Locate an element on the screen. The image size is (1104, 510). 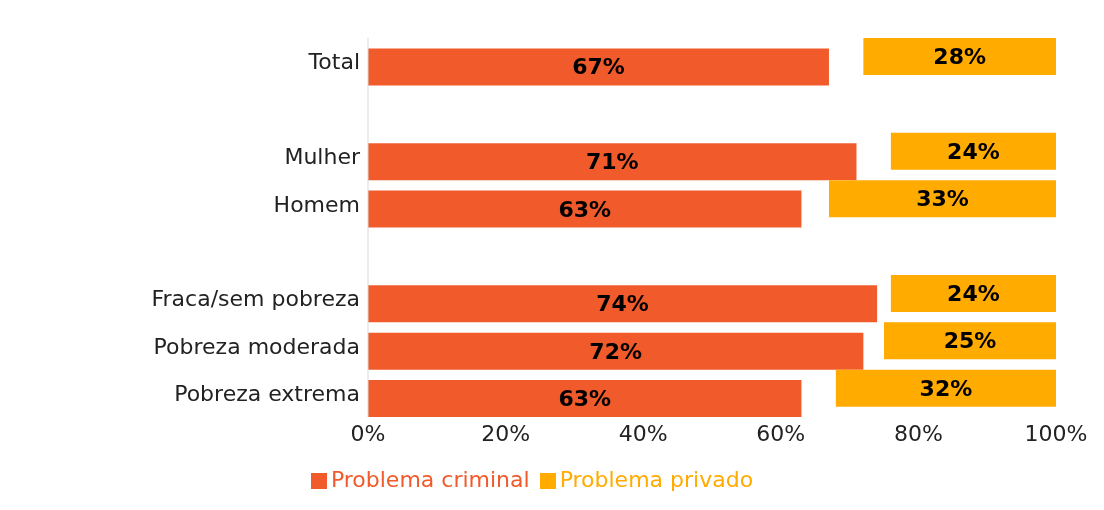
data-label: 32% is located at coordinates (946, 388).